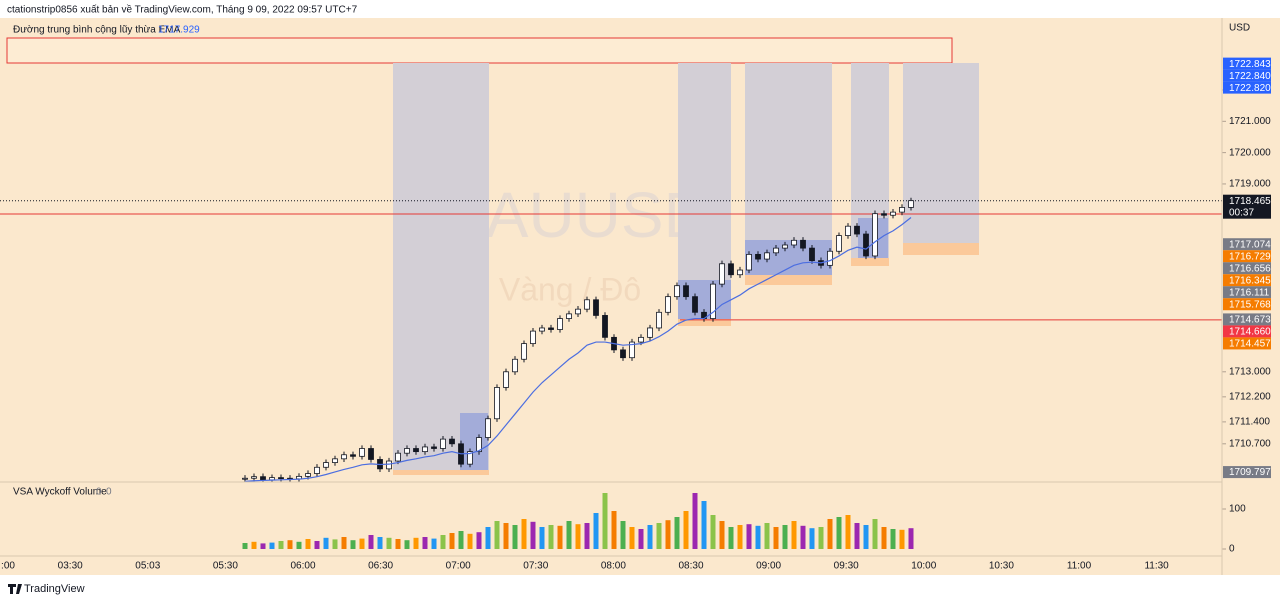 Image resolution: width=1280 pixels, height=607 pixels. What do you see at coordinates (1250, 332) in the screenshot?
I see `price-label: 1714.660` at bounding box center [1250, 332].